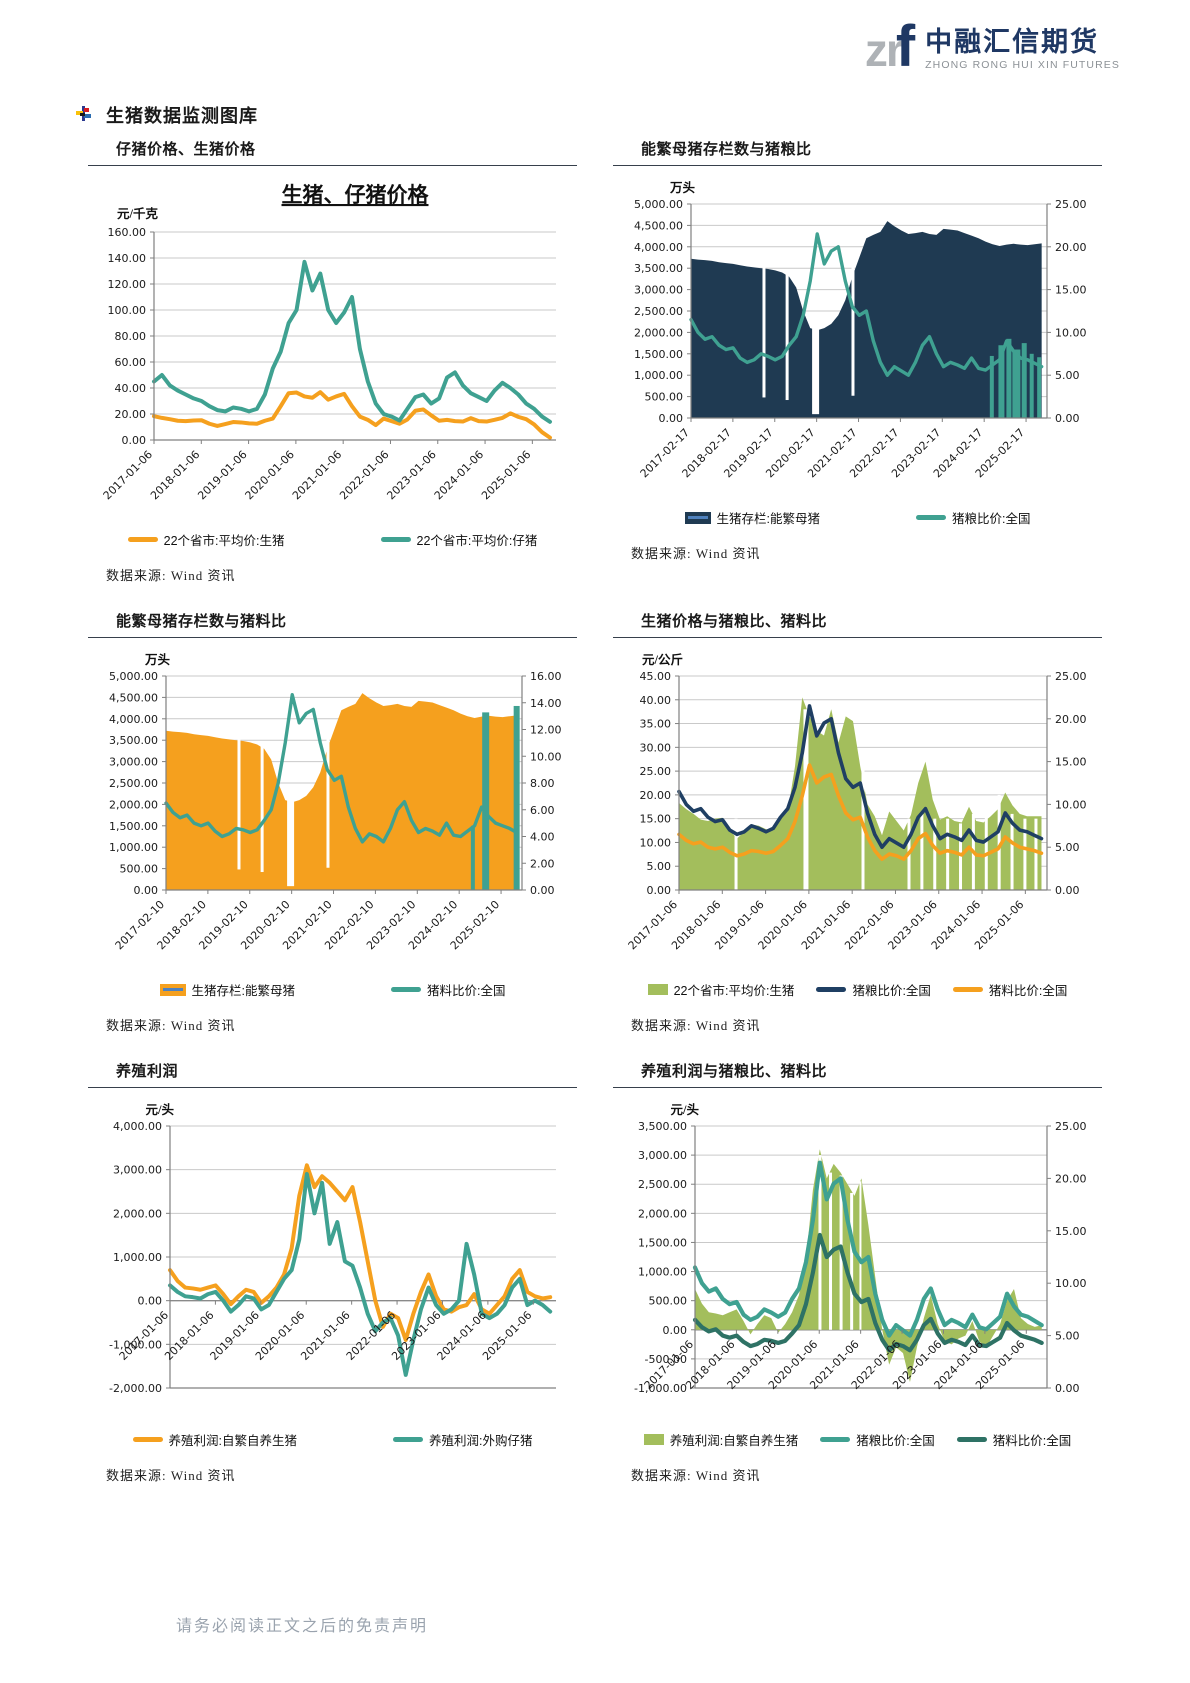 This screenshot has height=1683, width=1190. I want to click on svg-text: 2025-01-06, so click(506, 475).